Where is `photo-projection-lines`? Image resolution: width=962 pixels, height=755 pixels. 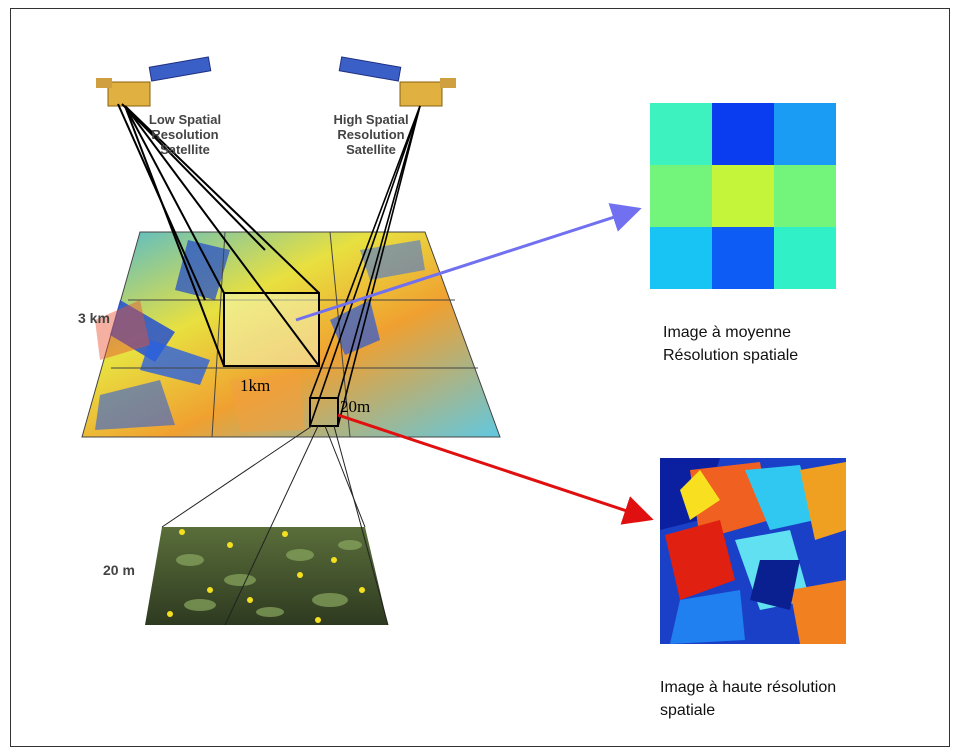
photo-projection-lines is located at coordinates (275, 525).